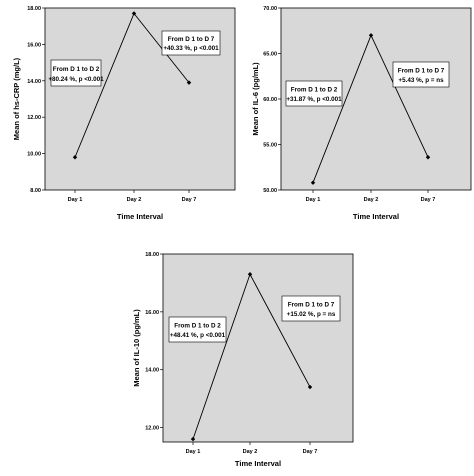 The height and width of the screenshot is (476, 474). I want to click on y-tick-label: 60.00, so click(270, 100).